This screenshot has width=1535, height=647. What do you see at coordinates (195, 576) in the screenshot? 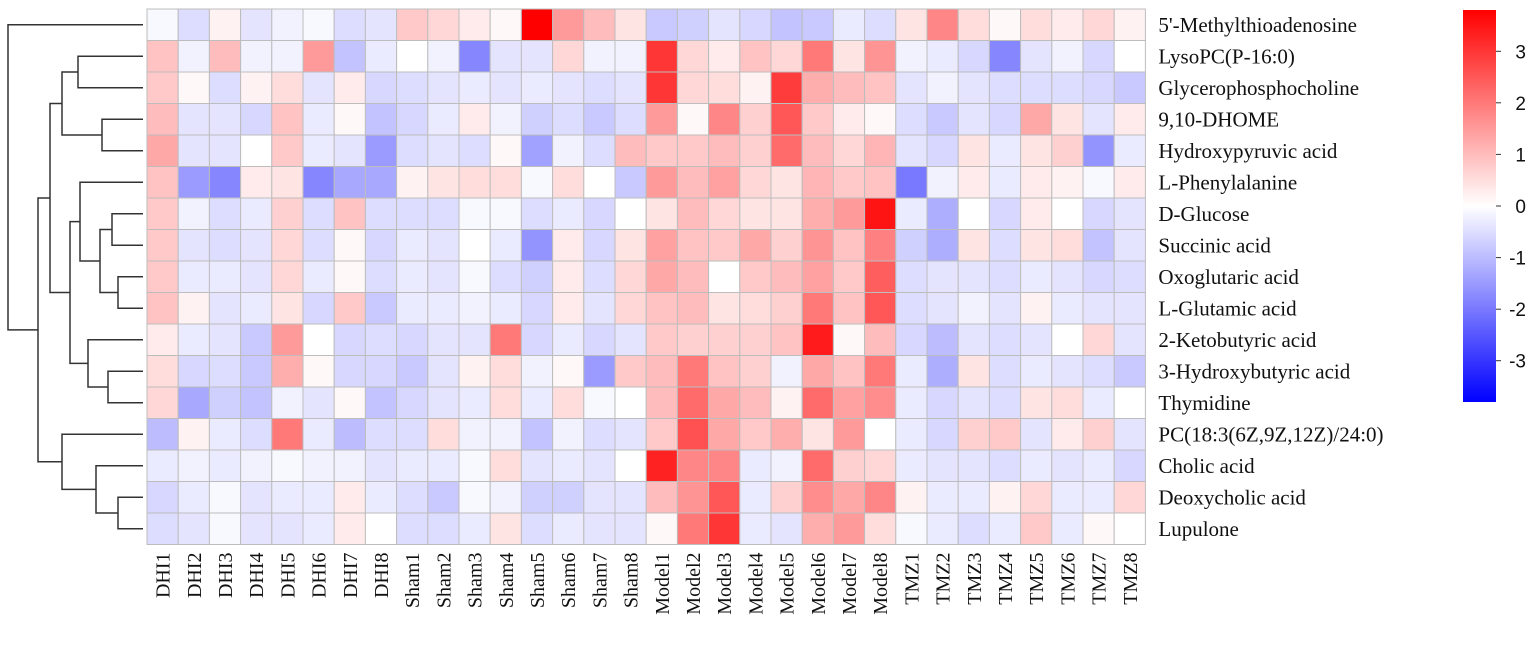
I see `column-label: DHI2` at bounding box center [195, 576].